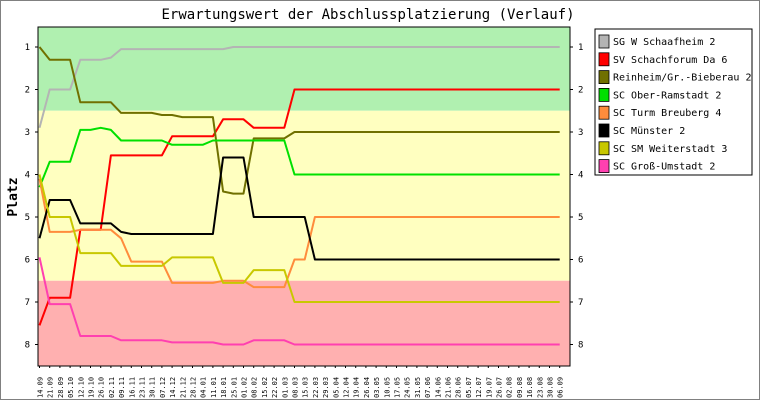  I want to click on x-tick-label: 10.05, so click(387, 387).